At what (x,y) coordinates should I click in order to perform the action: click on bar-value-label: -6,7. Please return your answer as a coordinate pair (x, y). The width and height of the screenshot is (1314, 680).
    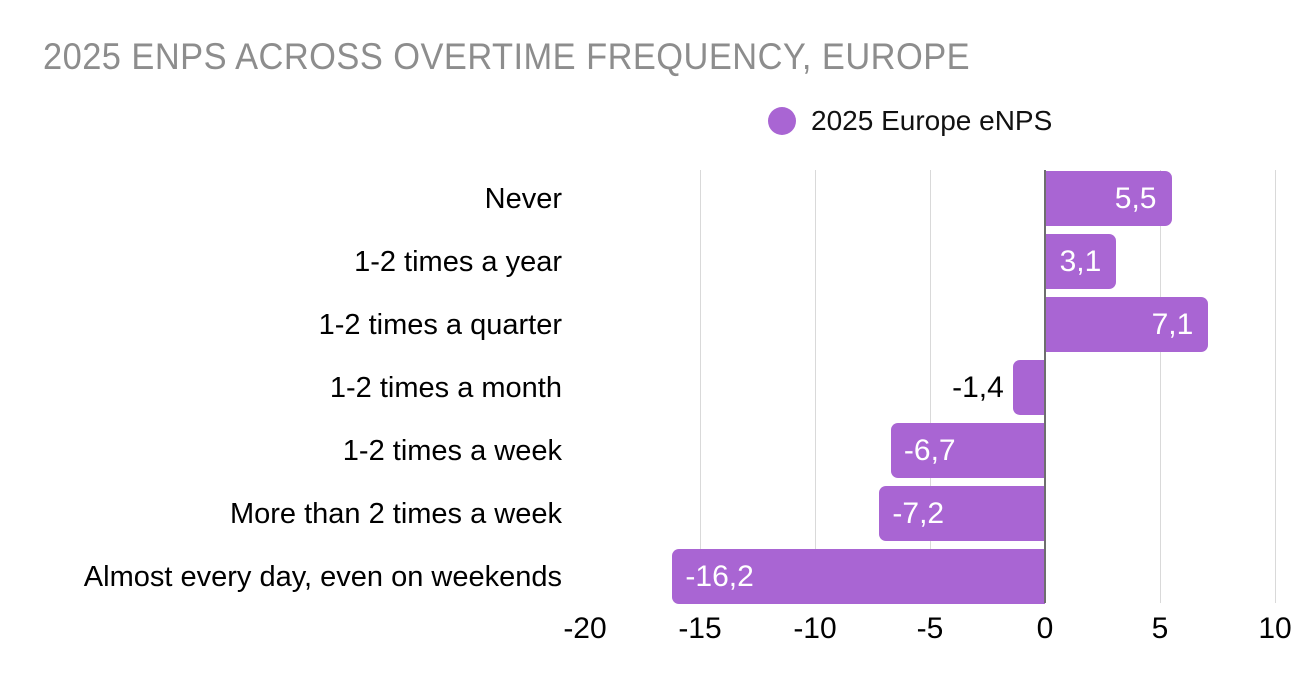
    Looking at the image, I should click on (929, 450).